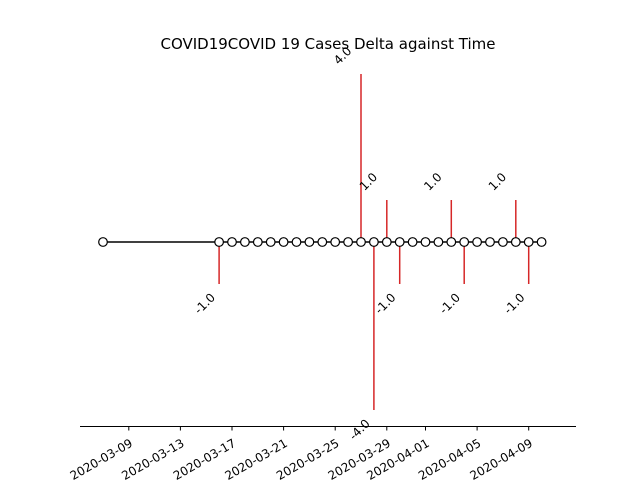  I want to click on value-label-25: -1.0, so click(514, 303).